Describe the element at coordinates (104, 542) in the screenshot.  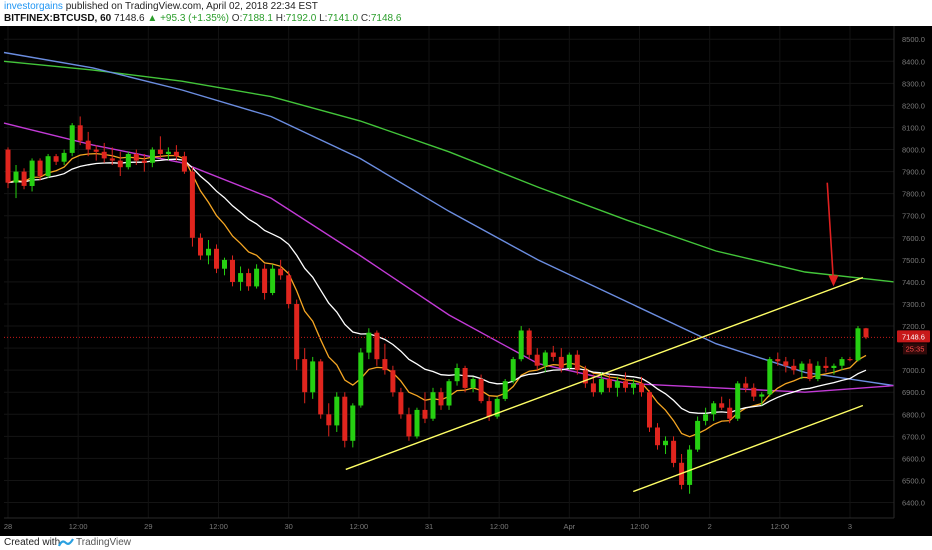
I see `tradingview-brand: TradingView` at that location.